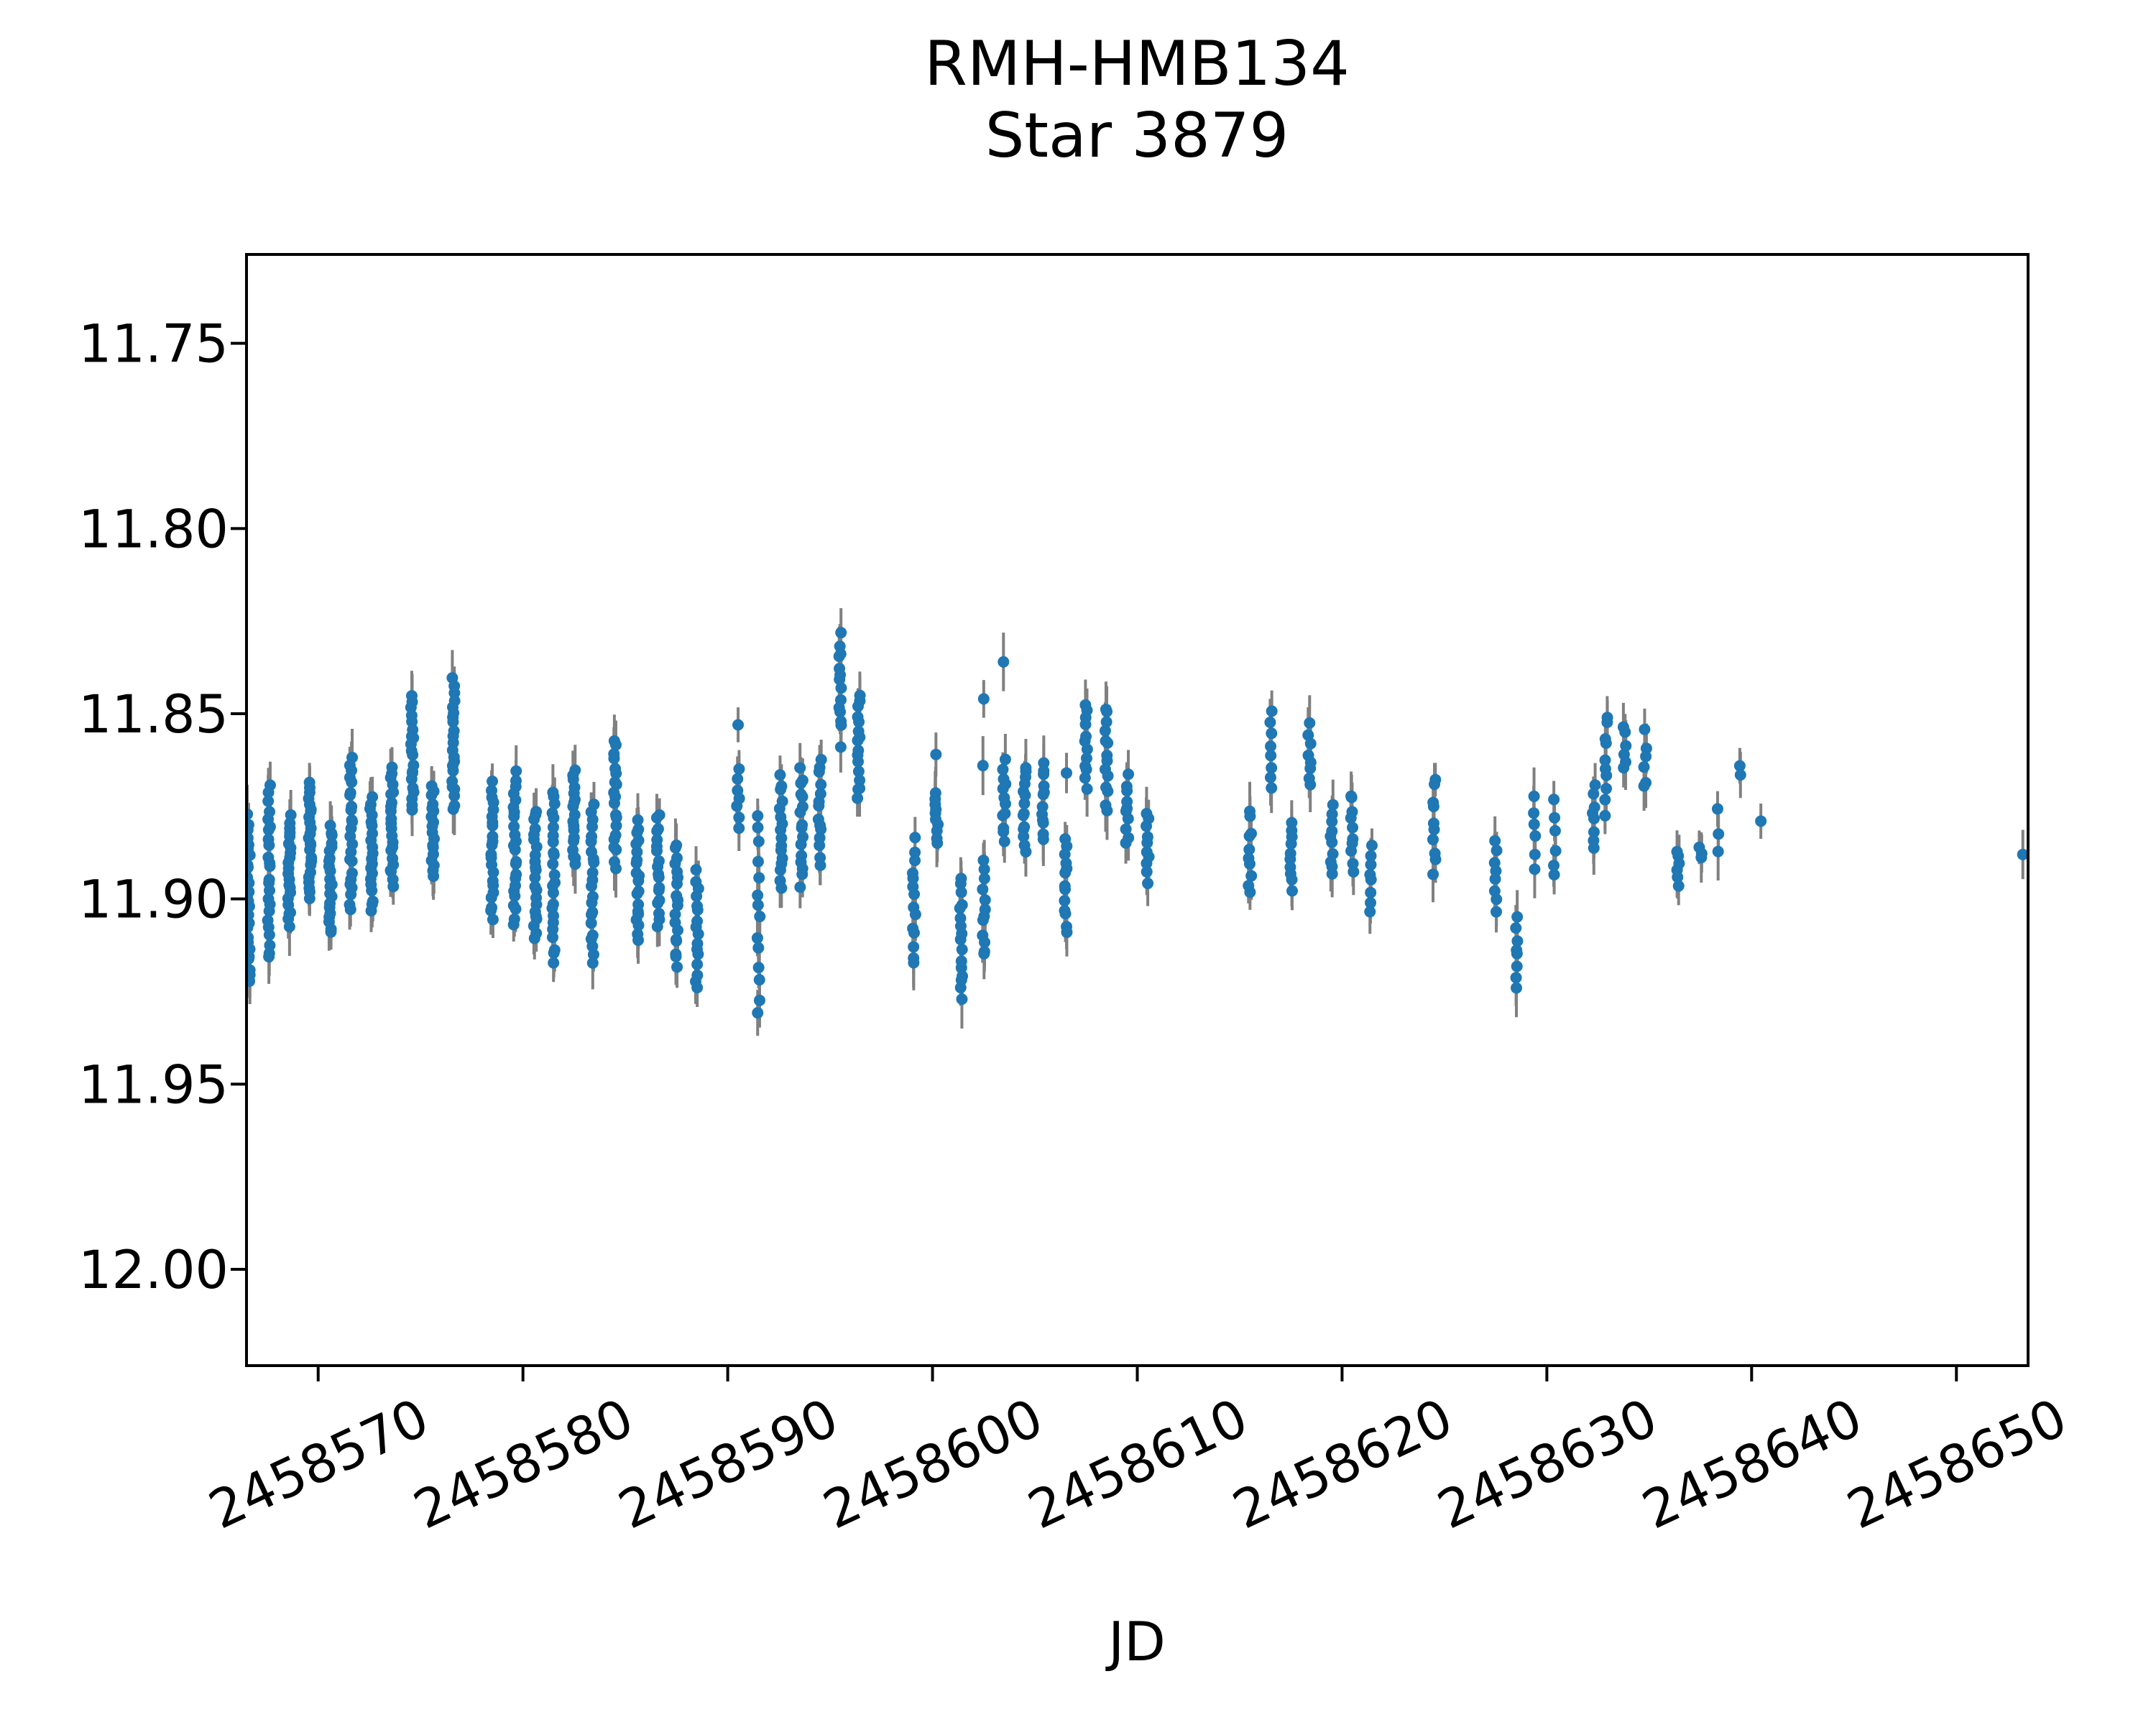 The image size is (2156, 1725). Describe the element at coordinates (153, 344) in the screenshot. I see `y-tick-label: 11.75` at that location.